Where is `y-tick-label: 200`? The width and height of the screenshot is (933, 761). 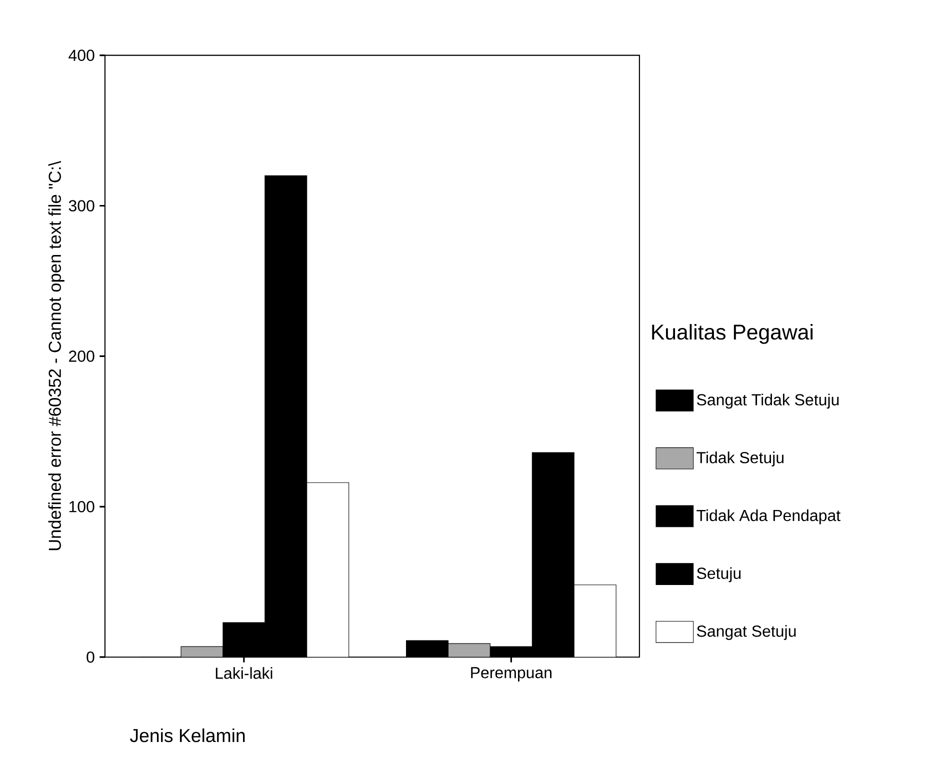
y-tick-label: 200 is located at coordinates (81, 356).